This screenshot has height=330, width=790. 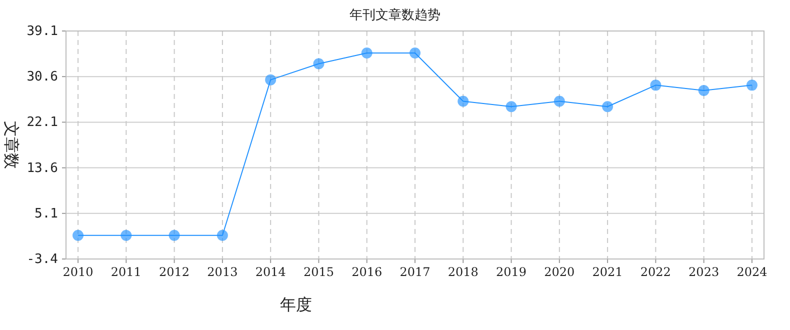 What do you see at coordinates (42, 31) in the screenshot?
I see `y-tick-label: 39.1` at bounding box center [42, 31].